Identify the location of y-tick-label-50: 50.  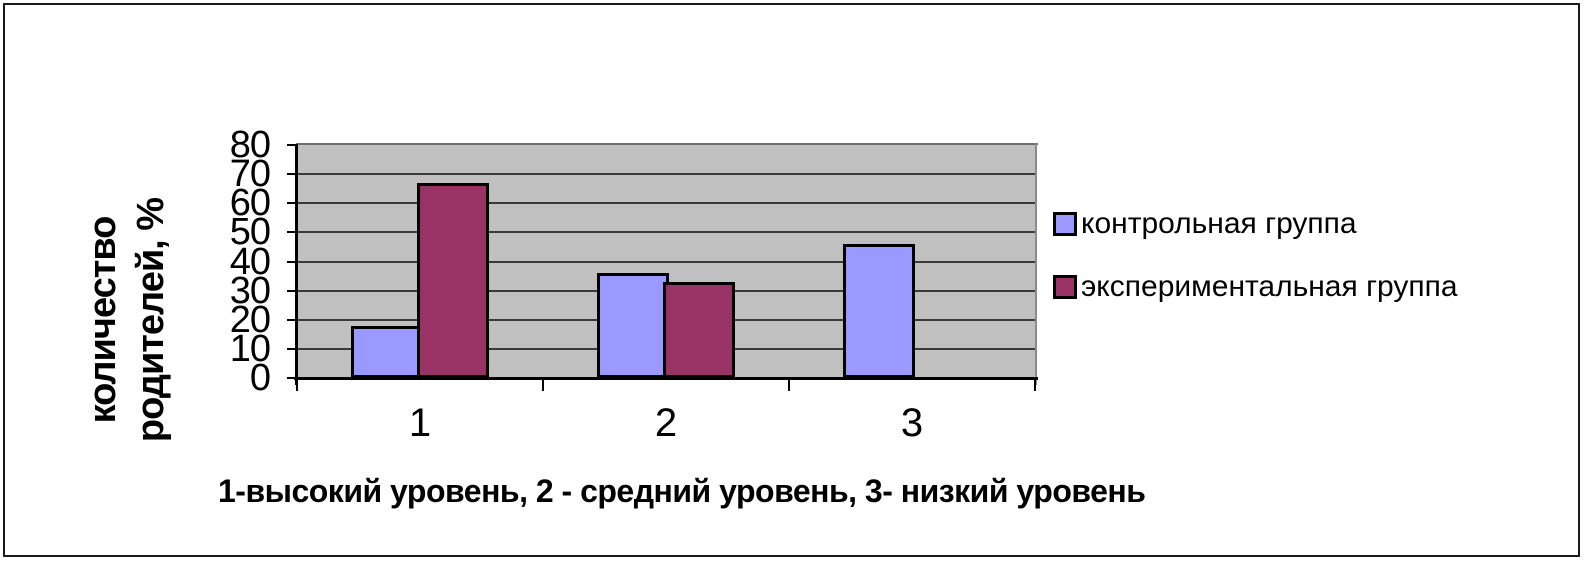
(250, 232).